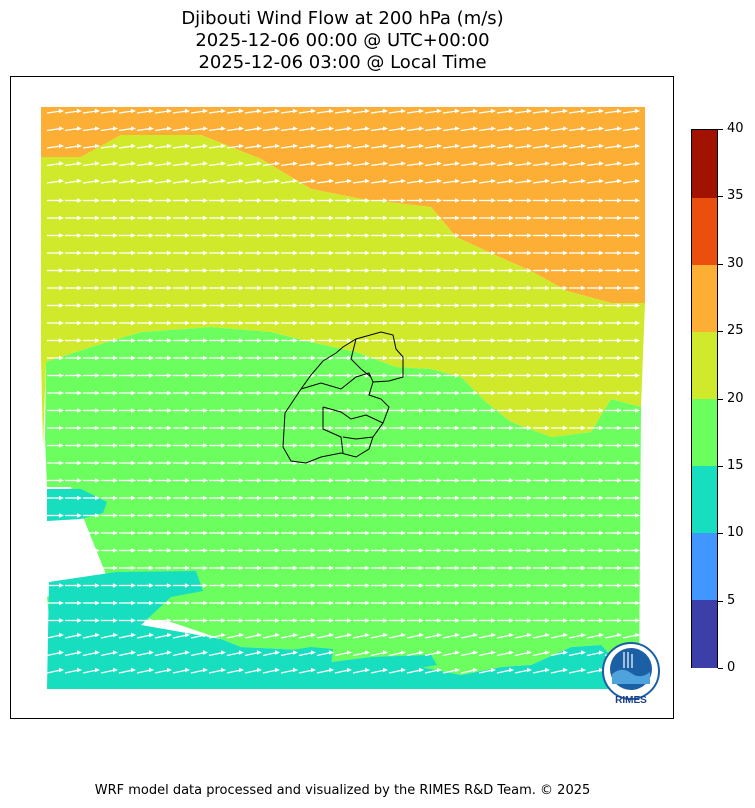 The width and height of the screenshot is (755, 808). I want to click on zone-teal, so click(343, 630).